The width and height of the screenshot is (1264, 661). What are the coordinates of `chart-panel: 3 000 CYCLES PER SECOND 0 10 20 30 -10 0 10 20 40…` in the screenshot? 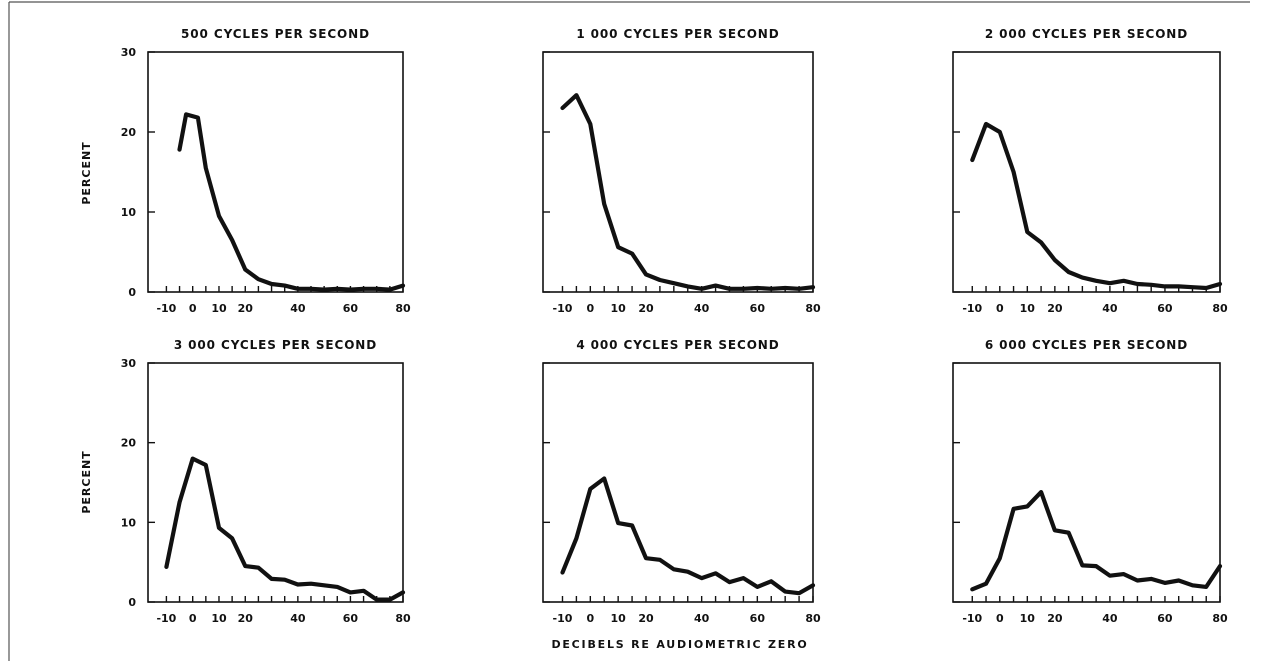 It's located at (266, 481).